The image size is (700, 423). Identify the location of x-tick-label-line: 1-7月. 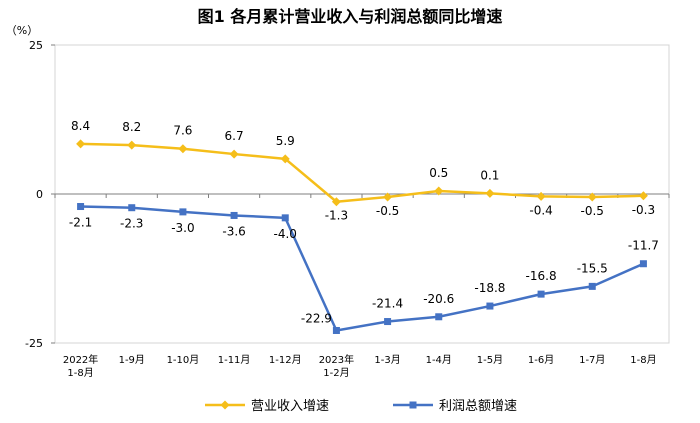
(592, 360).